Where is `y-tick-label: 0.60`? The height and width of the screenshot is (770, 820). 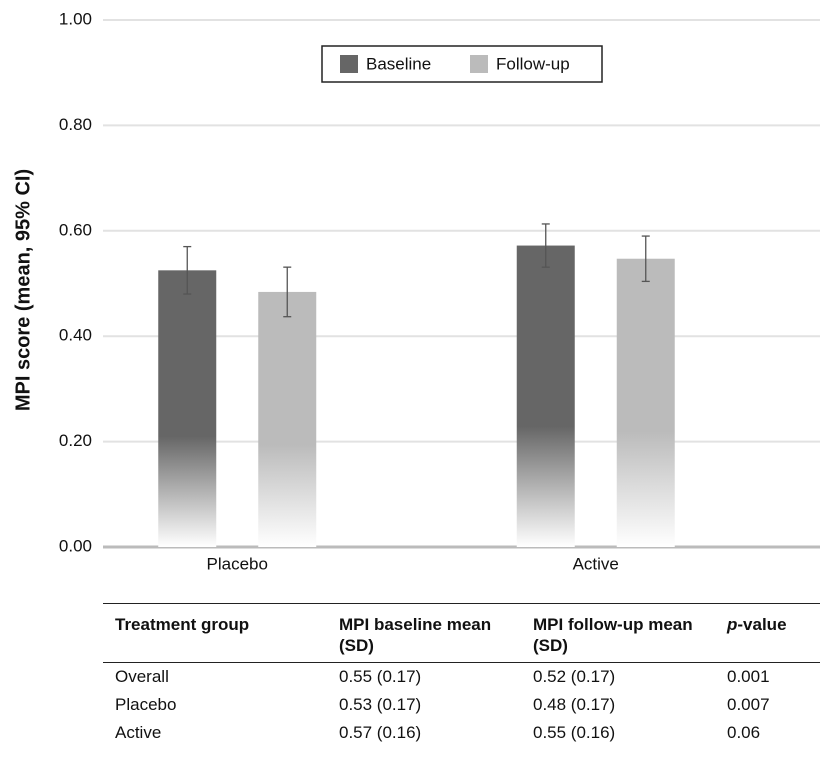 y-tick-label: 0.60 is located at coordinates (75, 229).